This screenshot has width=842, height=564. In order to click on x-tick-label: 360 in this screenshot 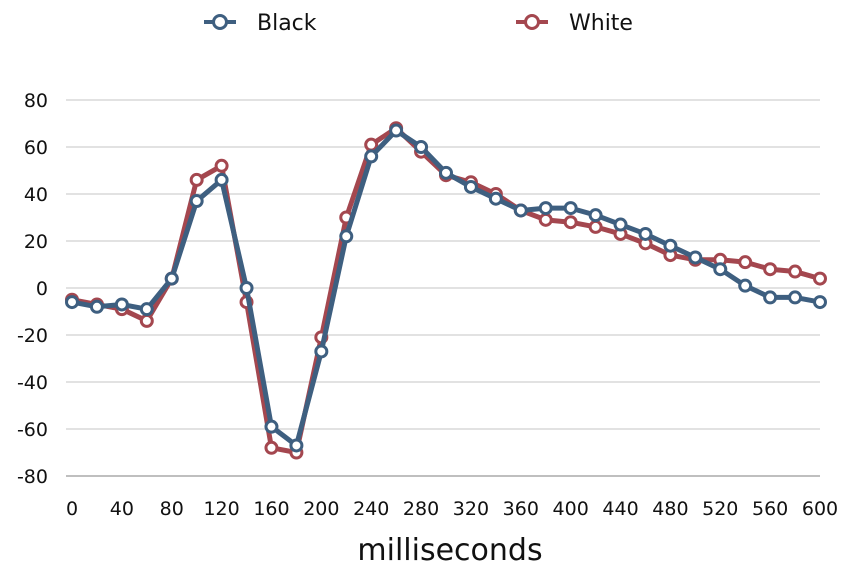, I will do `click(521, 509)`.